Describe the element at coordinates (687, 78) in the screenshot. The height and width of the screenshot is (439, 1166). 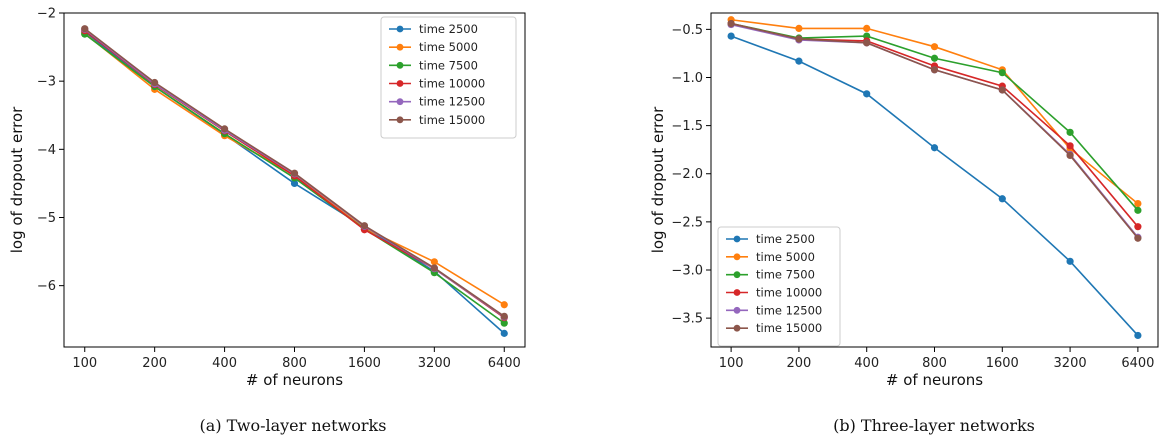
I see `y-tick-label: −1.0` at that location.